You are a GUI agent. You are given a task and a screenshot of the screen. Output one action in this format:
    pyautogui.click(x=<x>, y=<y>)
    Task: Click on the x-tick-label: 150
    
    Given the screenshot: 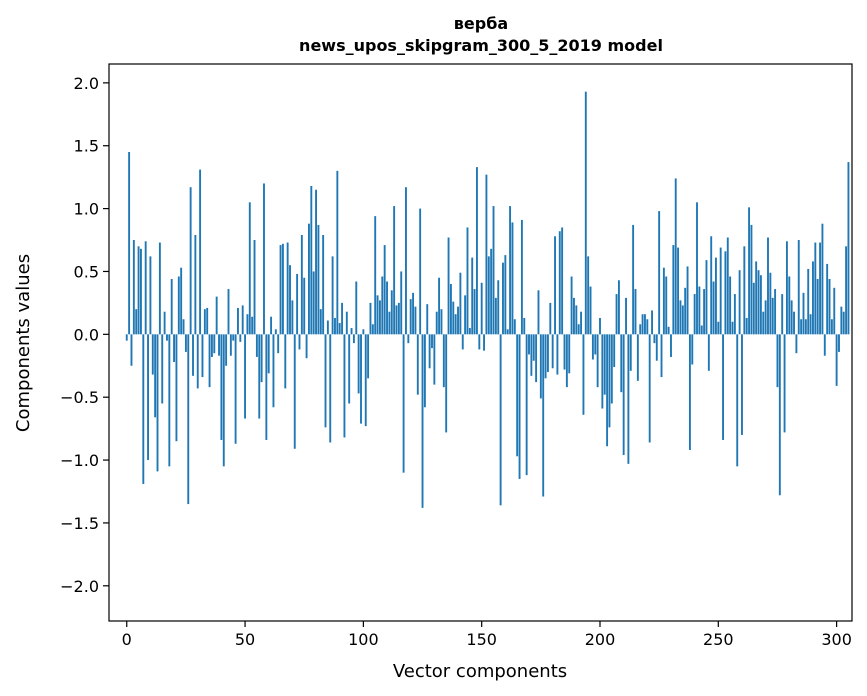 What is the action you would take?
    pyautogui.click(x=481, y=639)
    